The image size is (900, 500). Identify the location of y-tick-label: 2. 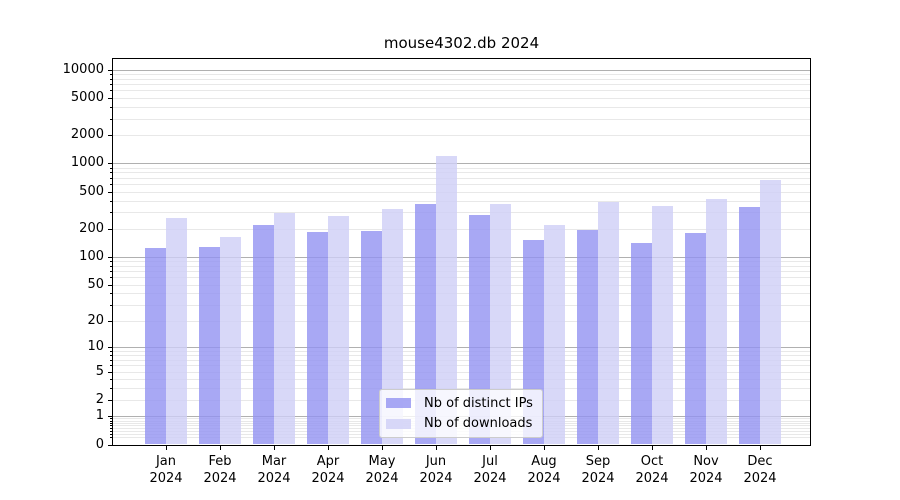
(99, 399).